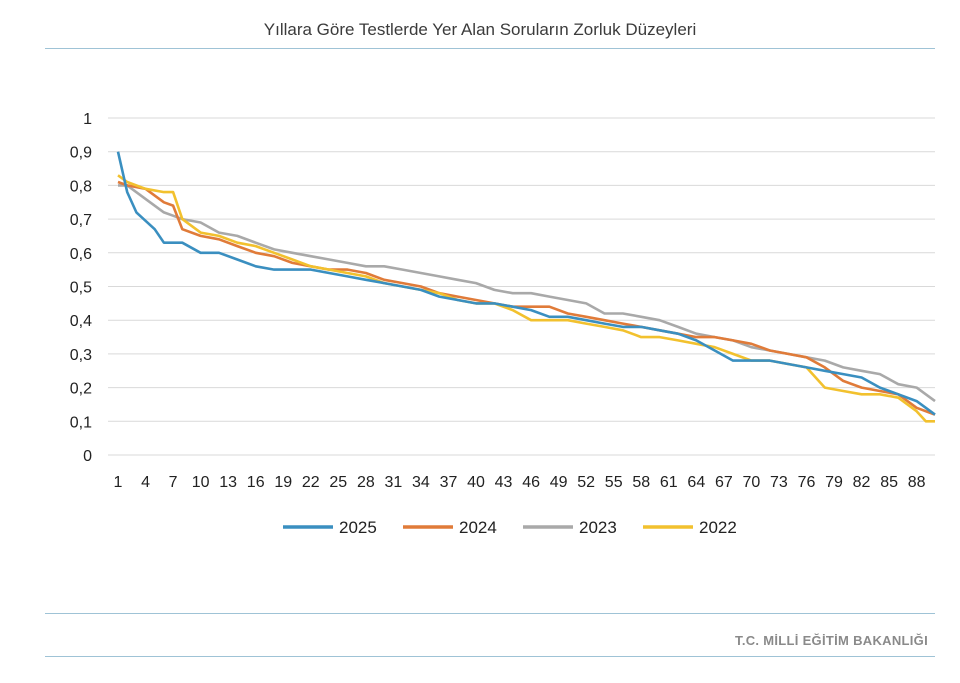  I want to click on x-tick-label: 1, so click(118, 482).